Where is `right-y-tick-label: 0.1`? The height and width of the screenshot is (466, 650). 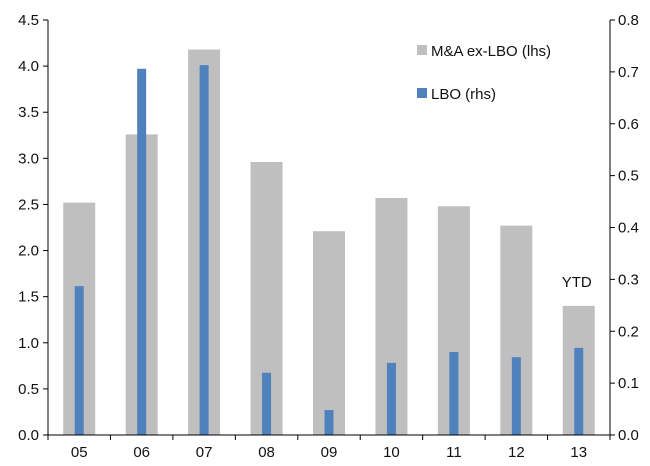 right-y-tick-label: 0.1 is located at coordinates (628, 383).